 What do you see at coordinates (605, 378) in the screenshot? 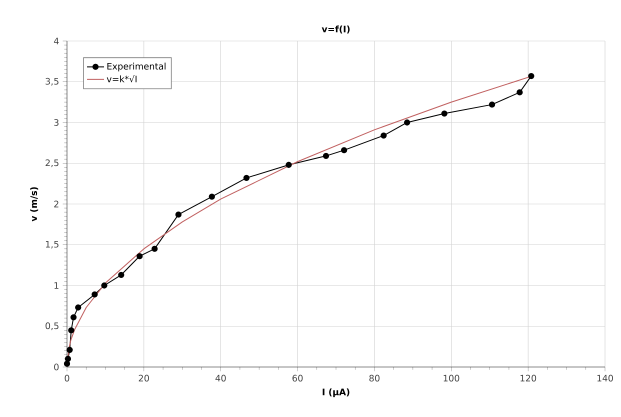
I see `x-tick-label: 140` at bounding box center [605, 378].